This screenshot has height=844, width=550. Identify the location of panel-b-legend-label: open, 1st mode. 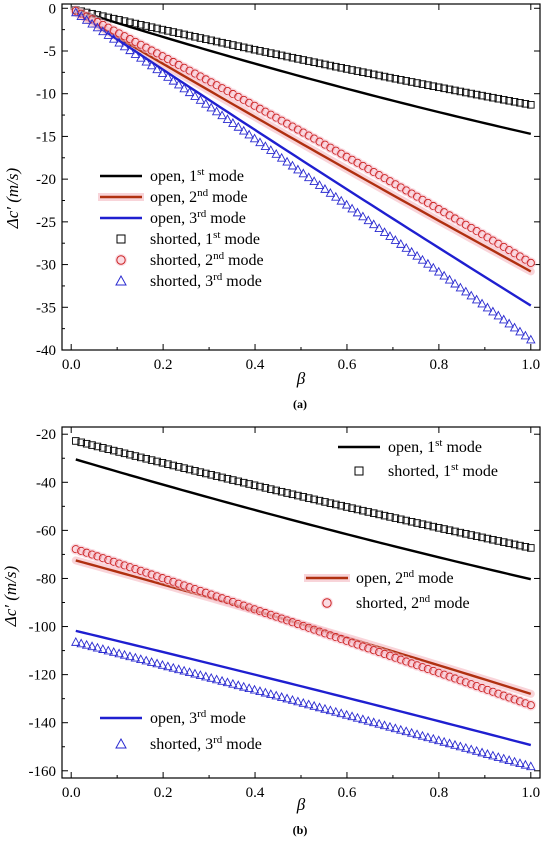
(435, 446).